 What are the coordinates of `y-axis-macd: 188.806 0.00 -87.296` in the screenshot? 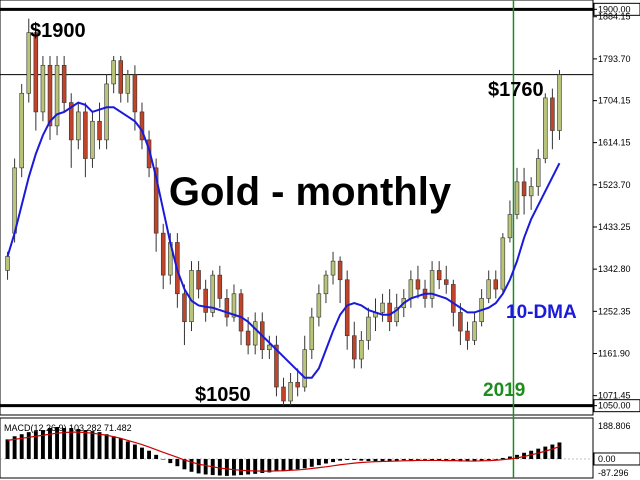 It's located at (616, 449).